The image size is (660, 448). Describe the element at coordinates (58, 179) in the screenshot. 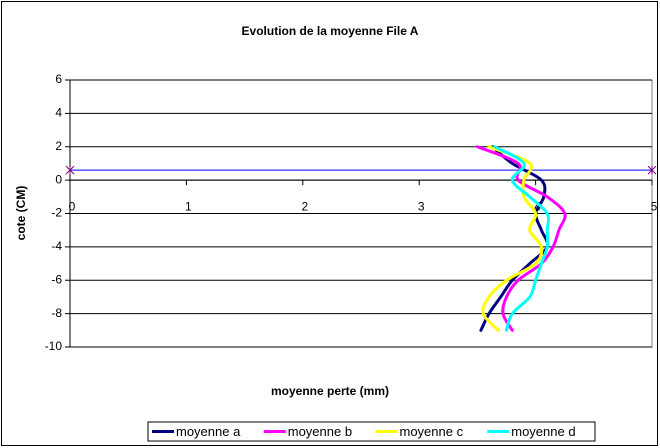

I see `y-tick-label: 0` at that location.